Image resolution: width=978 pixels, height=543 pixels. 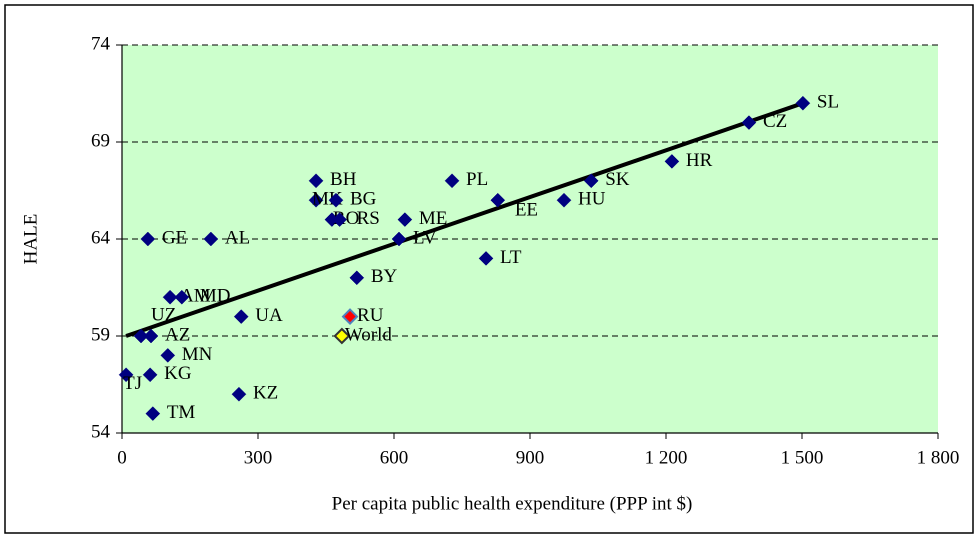 I want to click on point-label: TM, so click(x=181, y=412).